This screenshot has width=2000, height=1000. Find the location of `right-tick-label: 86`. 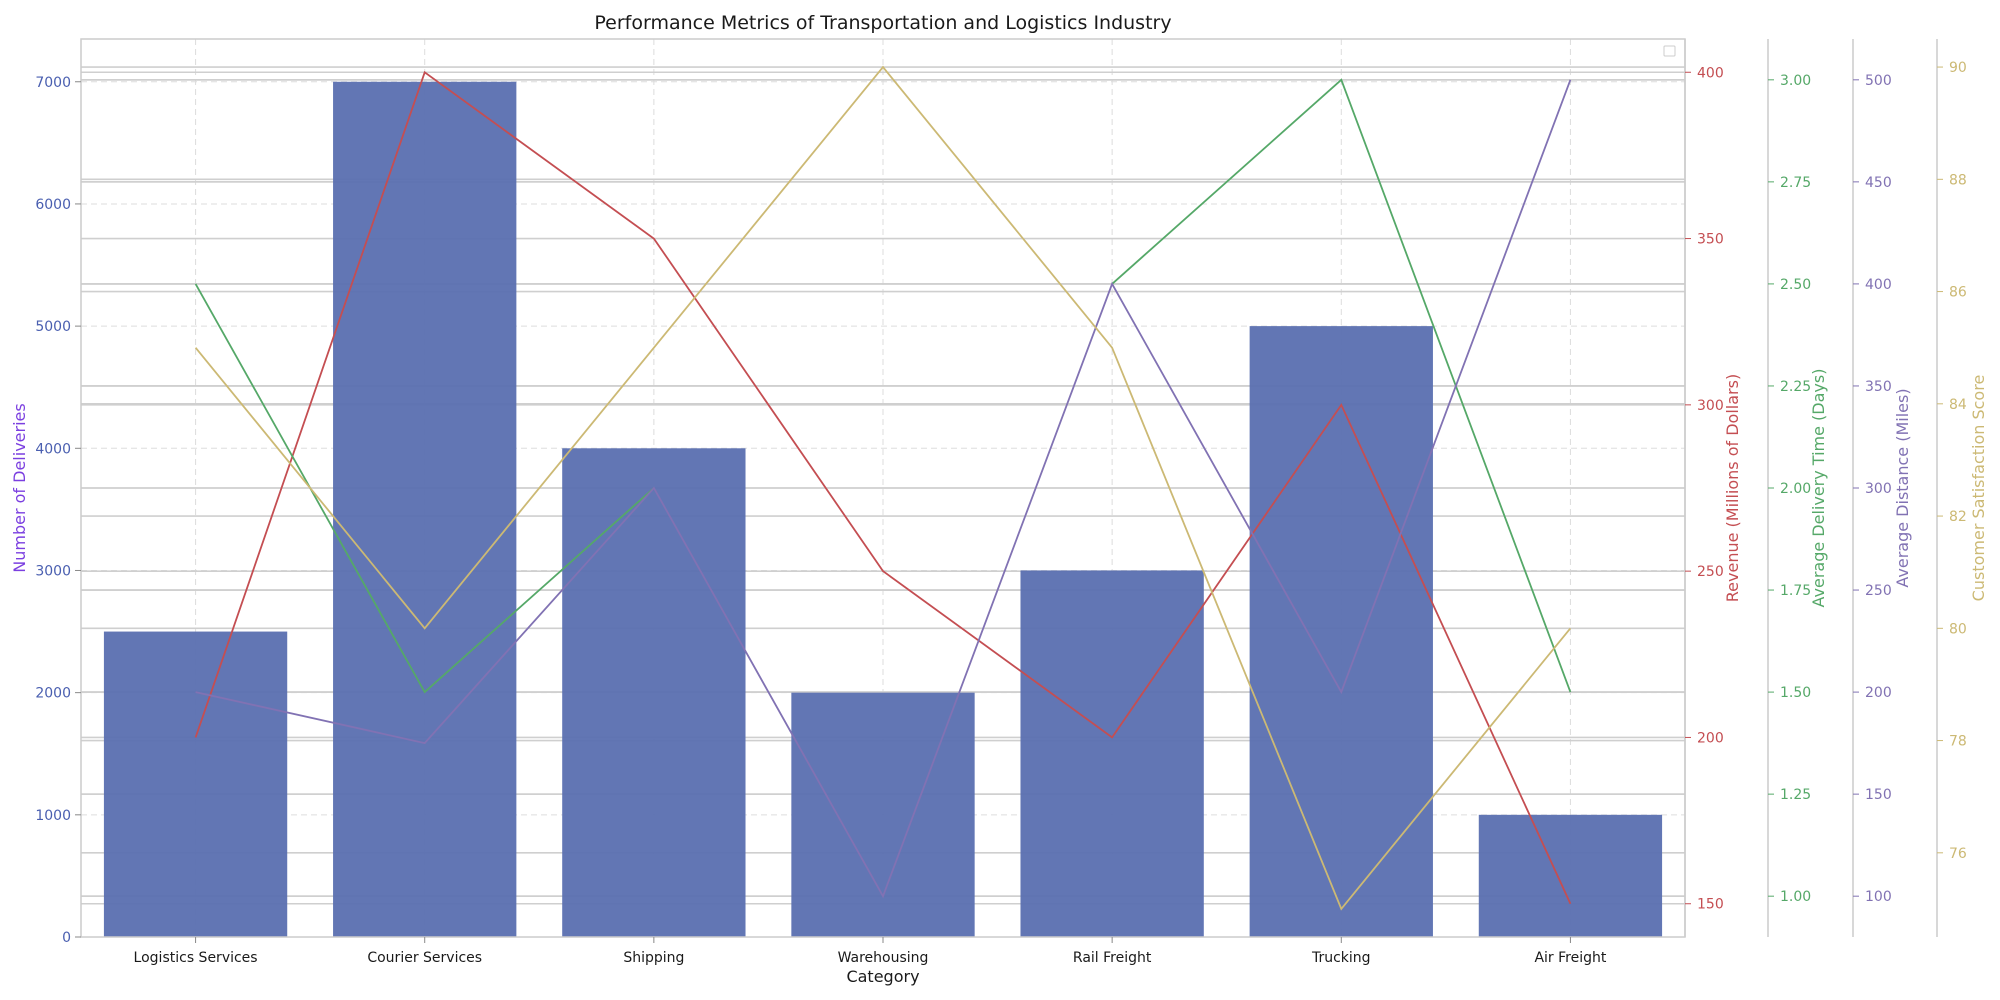

right-tick-label: 86 is located at coordinates (1958, 293).